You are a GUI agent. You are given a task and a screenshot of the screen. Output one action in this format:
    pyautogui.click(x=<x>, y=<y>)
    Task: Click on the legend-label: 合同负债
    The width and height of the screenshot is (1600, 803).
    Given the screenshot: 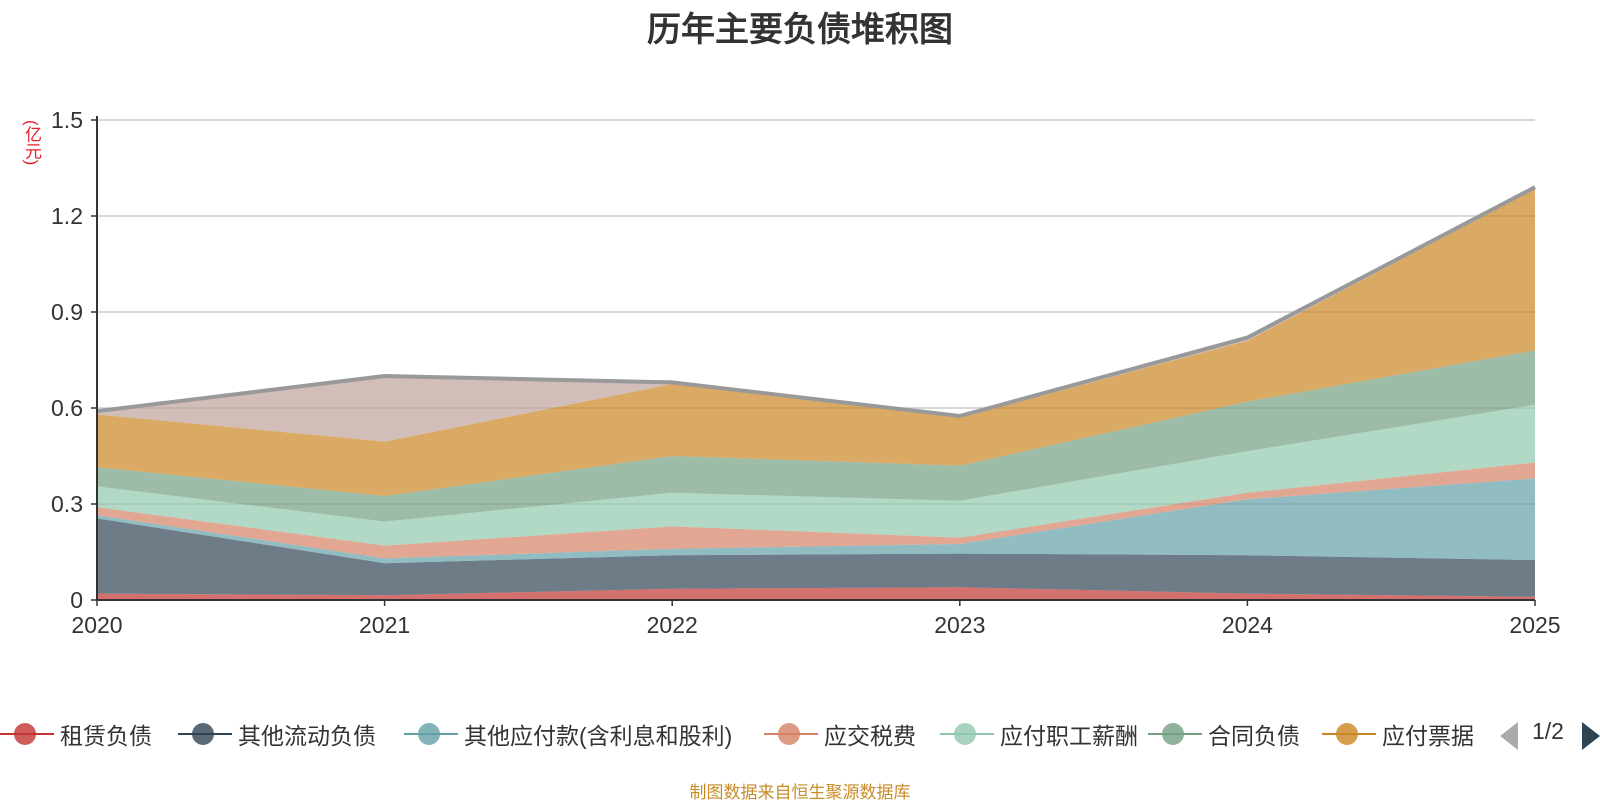 What is the action you would take?
    pyautogui.click(x=1254, y=736)
    